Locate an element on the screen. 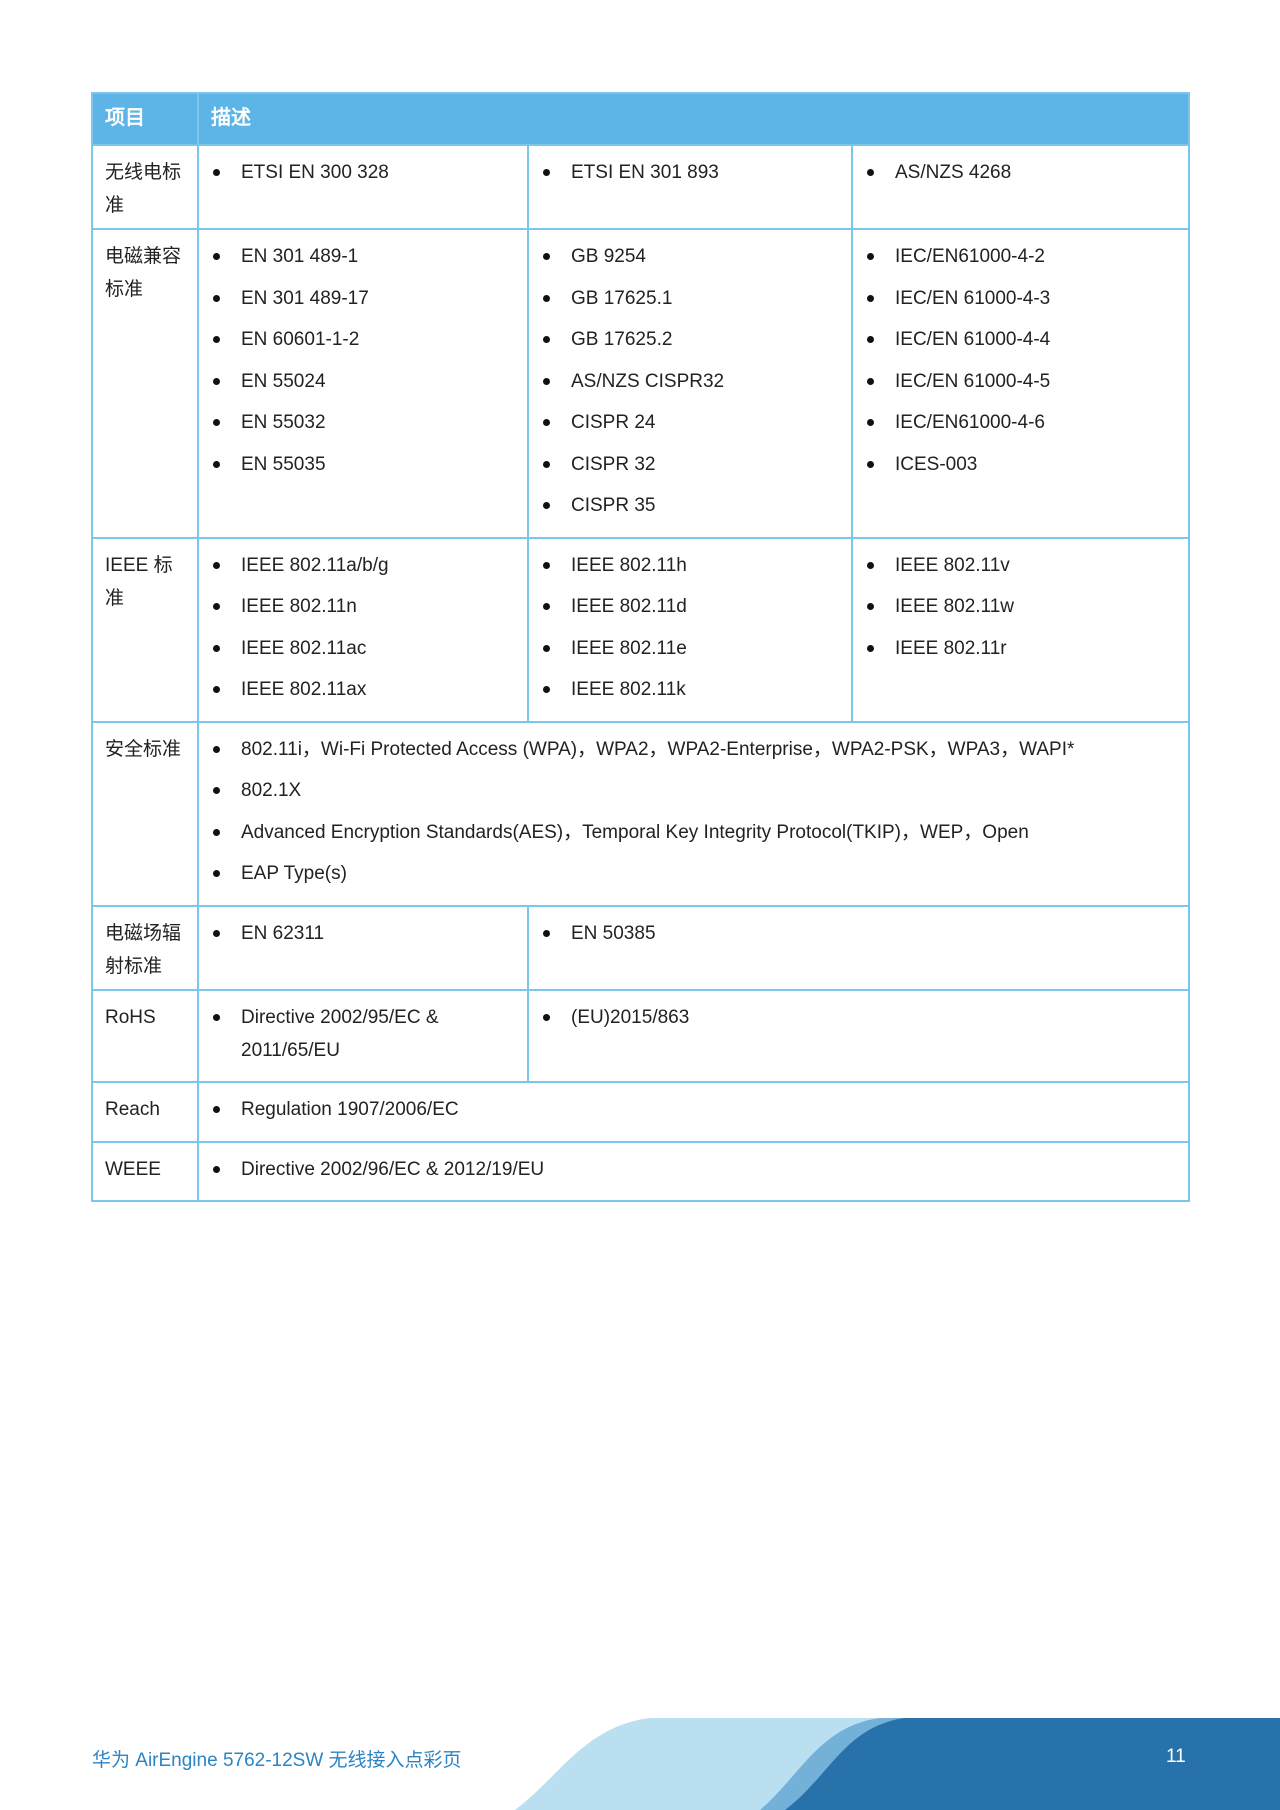  list-item: GB 17625.1 is located at coordinates (690, 298).